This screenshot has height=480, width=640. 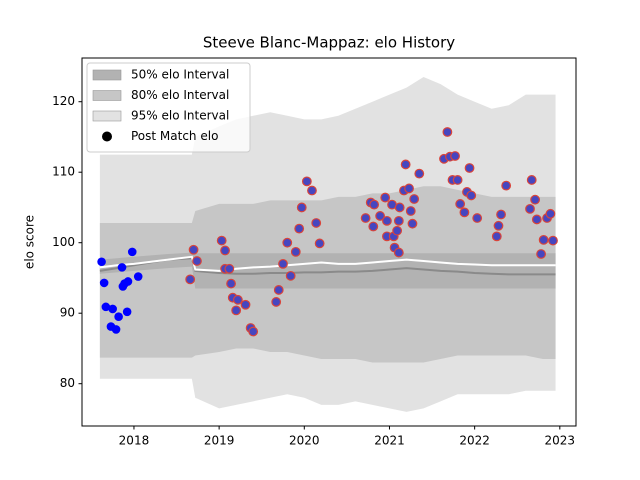 I want to click on legend-box, so click(x=168, y=107).